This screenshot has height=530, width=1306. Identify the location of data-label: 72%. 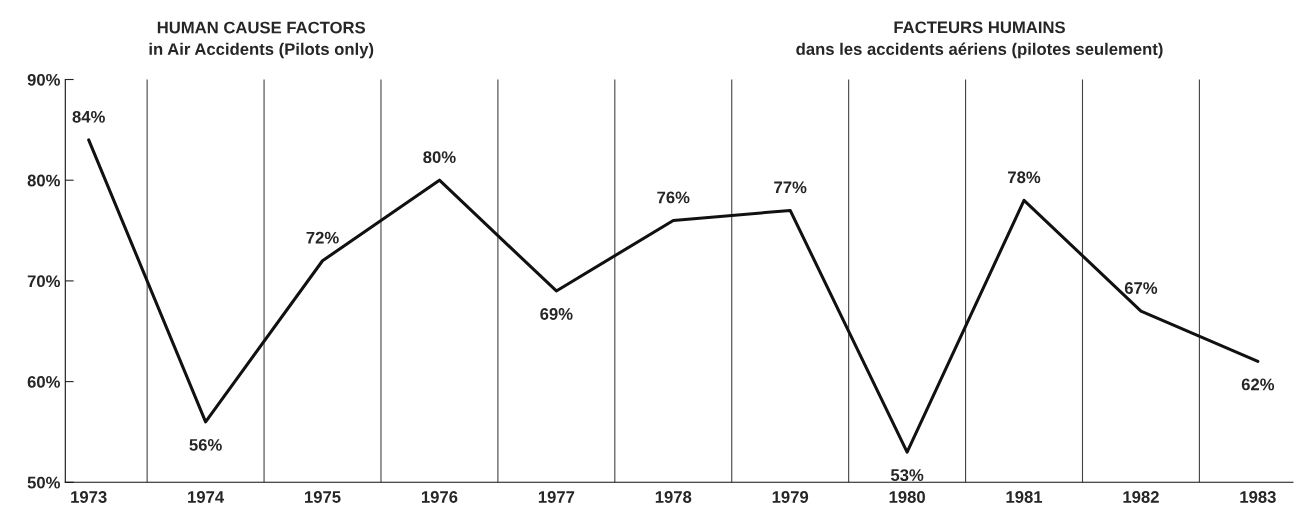
(322, 237).